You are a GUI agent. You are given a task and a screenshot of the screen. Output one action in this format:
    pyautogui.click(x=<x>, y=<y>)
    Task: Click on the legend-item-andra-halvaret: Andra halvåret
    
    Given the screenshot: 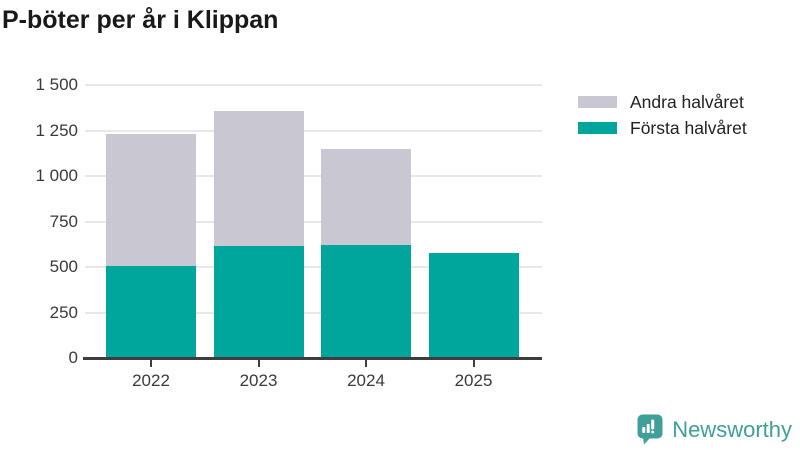 What is the action you would take?
    pyautogui.click(x=662, y=102)
    